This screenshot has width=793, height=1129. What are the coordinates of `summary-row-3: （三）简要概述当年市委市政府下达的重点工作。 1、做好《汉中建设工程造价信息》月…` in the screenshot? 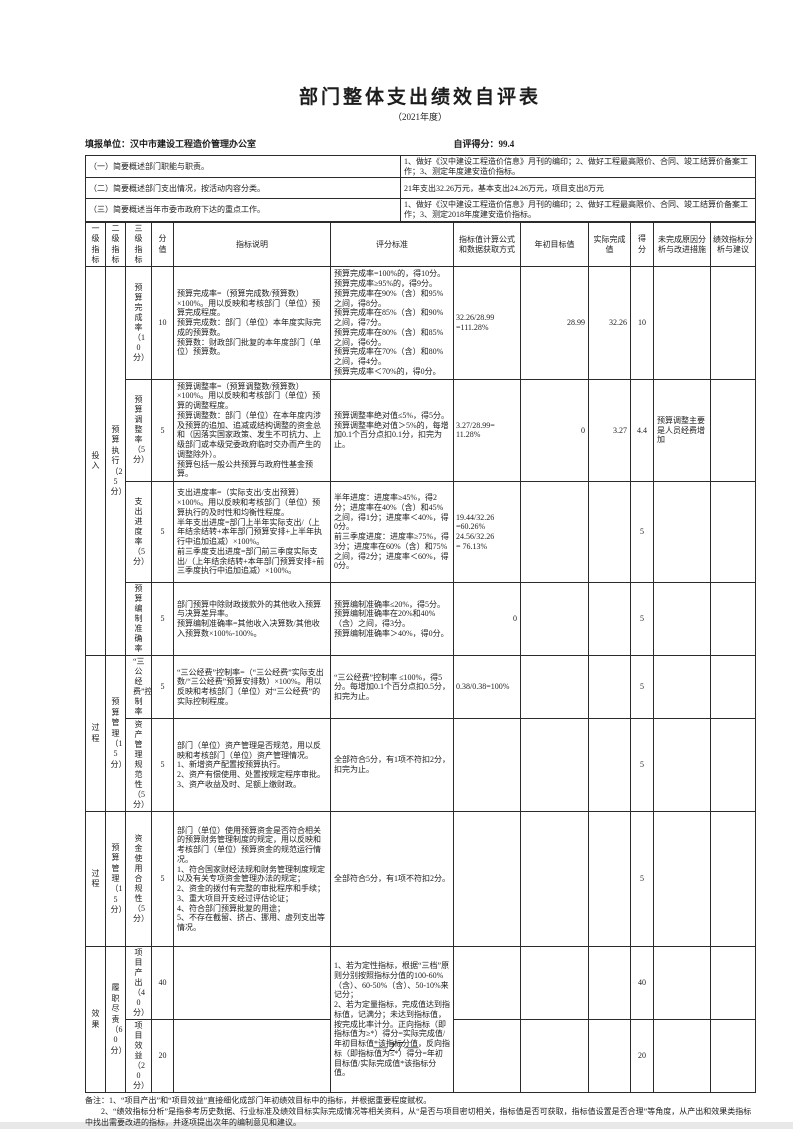 It's located at (420, 210).